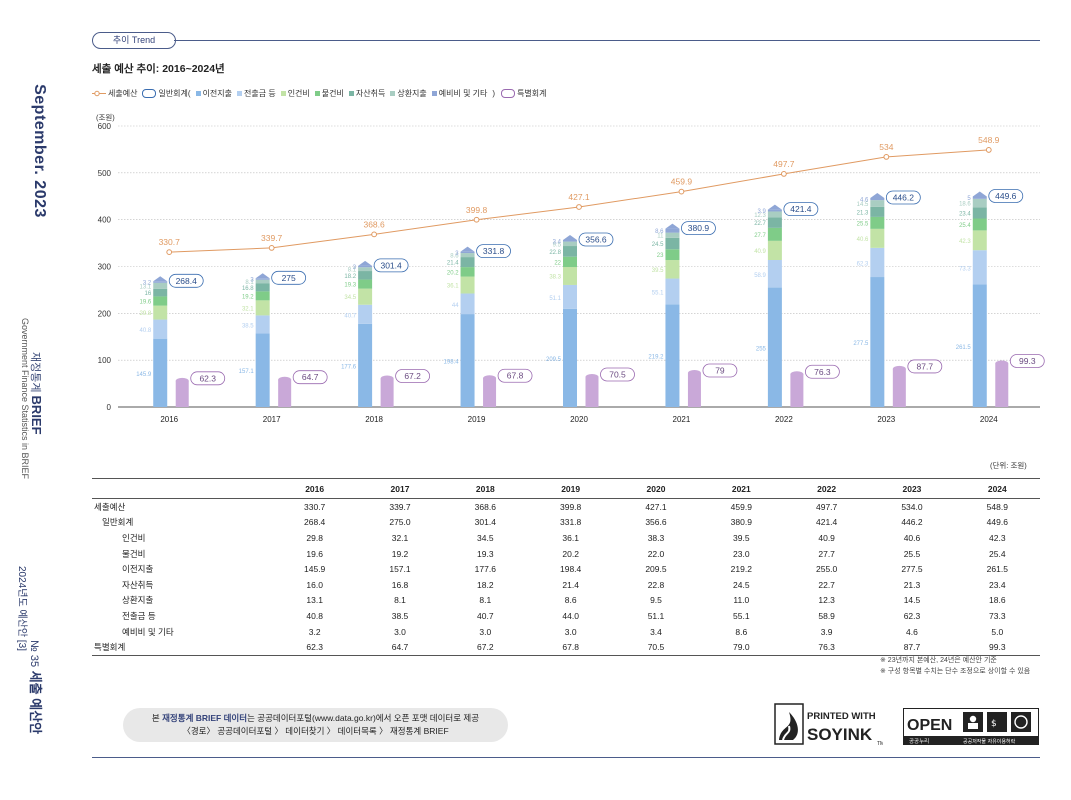  I want to click on legend-item: 이전지출, so click(213, 93).